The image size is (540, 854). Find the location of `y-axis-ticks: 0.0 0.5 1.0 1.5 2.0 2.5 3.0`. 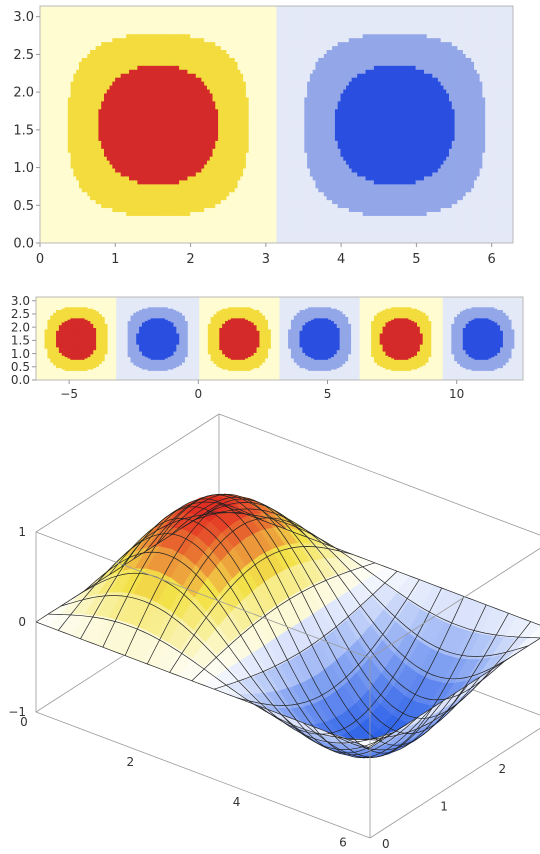

y-axis-ticks: 0.0 0.5 1.0 1.5 2.0 2.5 3.0 is located at coordinates (26, 131).